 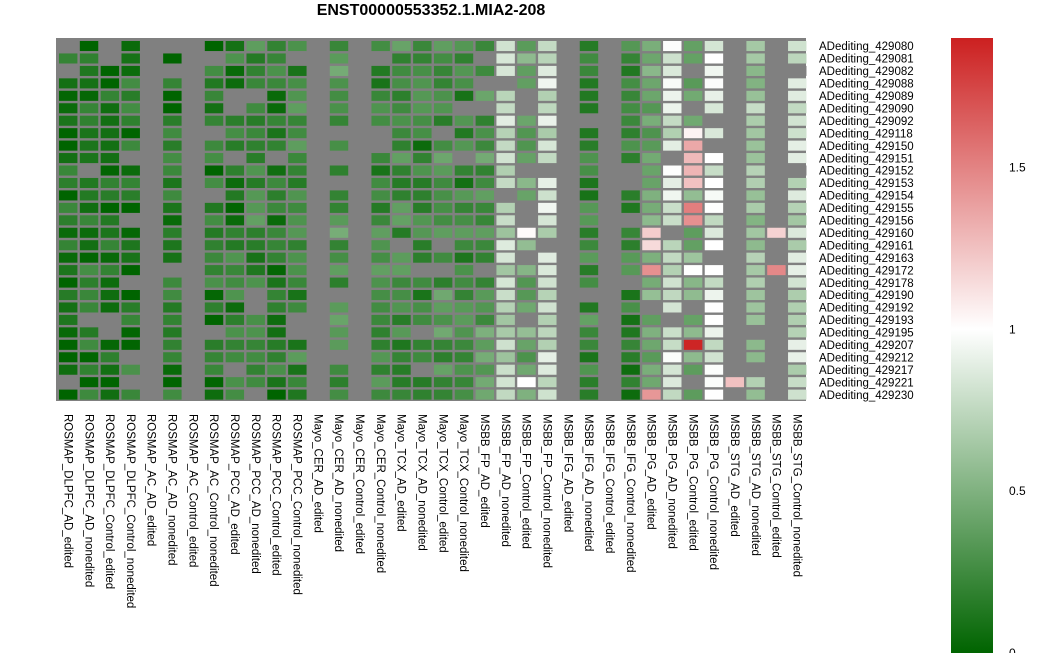 What do you see at coordinates (359, 484) in the screenshot?
I see `column-label: Mayo_CER_Control_edited` at bounding box center [359, 484].